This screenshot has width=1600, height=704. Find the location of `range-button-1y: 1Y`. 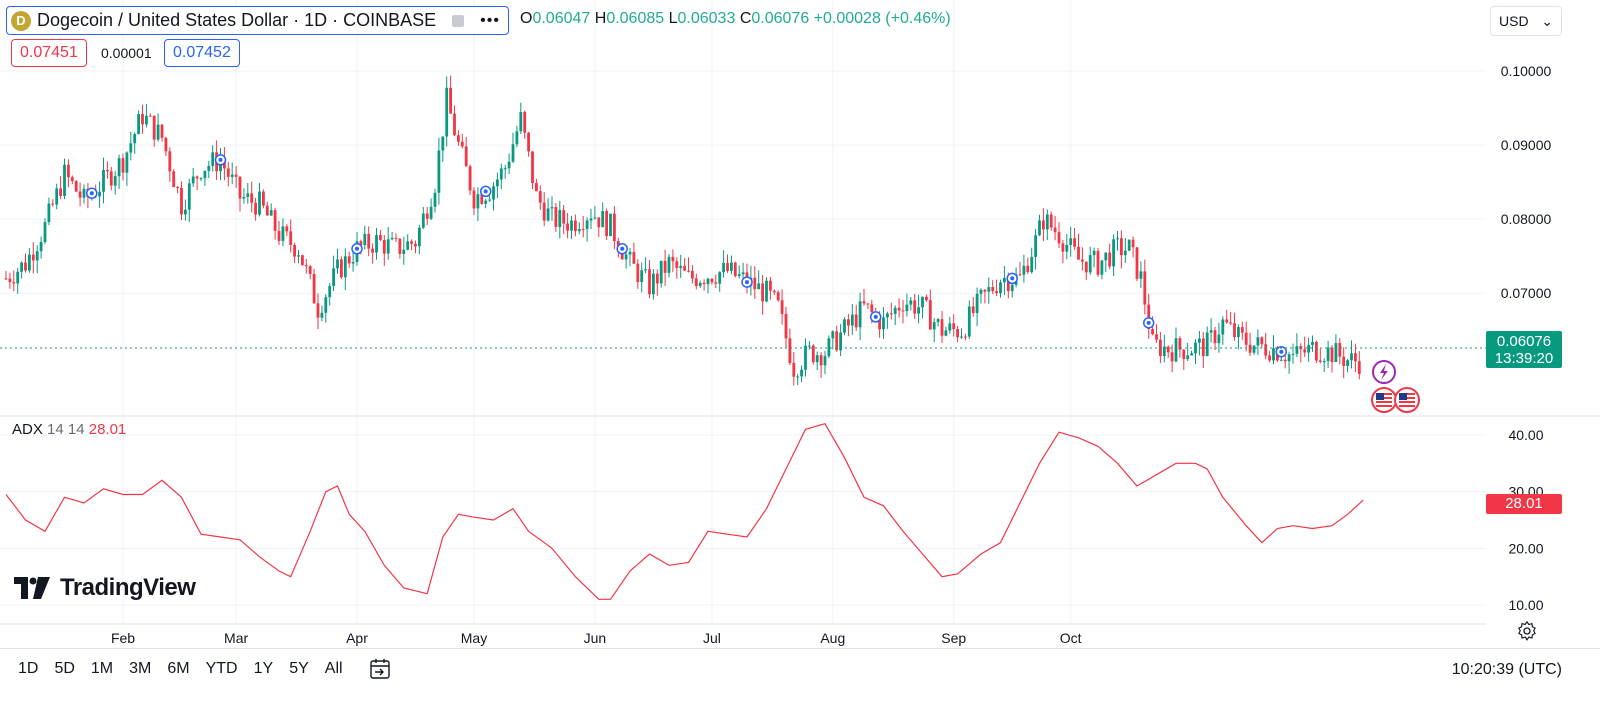

range-button-1y: 1Y is located at coordinates (263, 668).